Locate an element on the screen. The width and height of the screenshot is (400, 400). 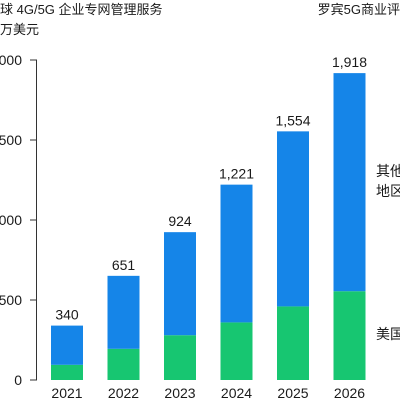
x-tick-label: 2021 is located at coordinates (66, 392).